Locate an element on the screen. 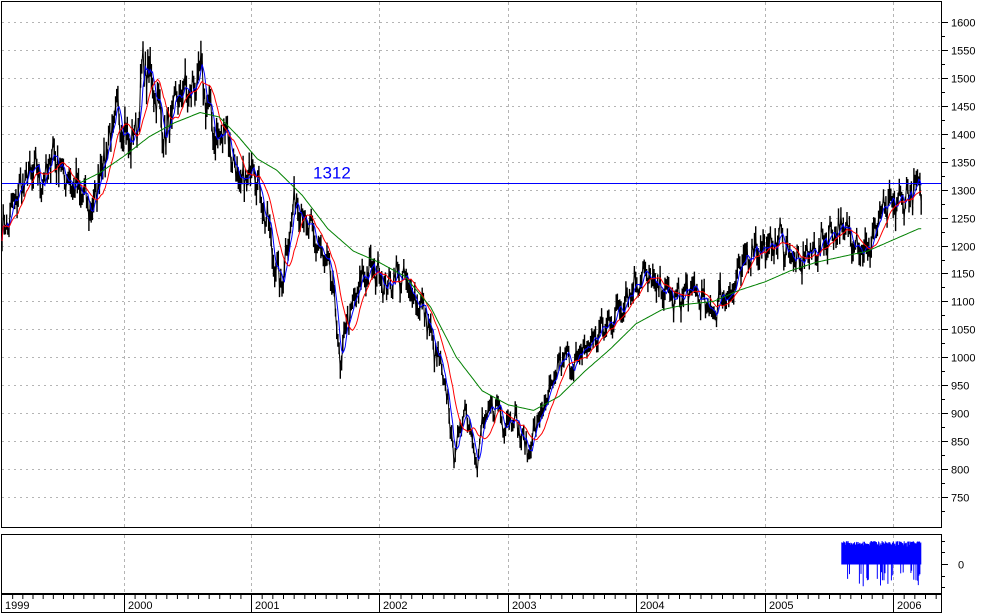  y-tick-label-1200: 1200 is located at coordinates (963, 248).